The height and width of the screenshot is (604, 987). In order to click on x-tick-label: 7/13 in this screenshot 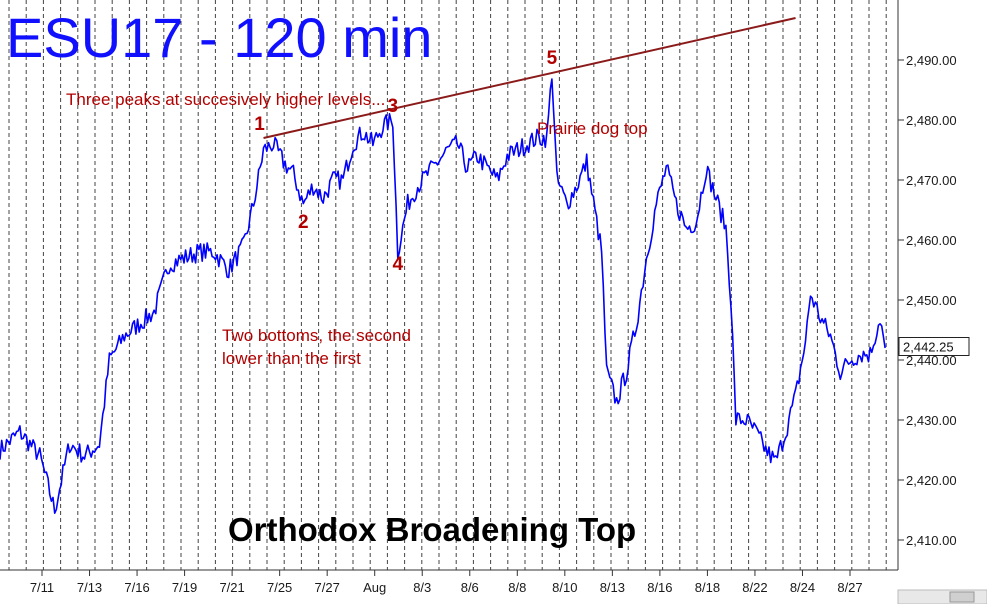, I will do `click(89, 587)`.